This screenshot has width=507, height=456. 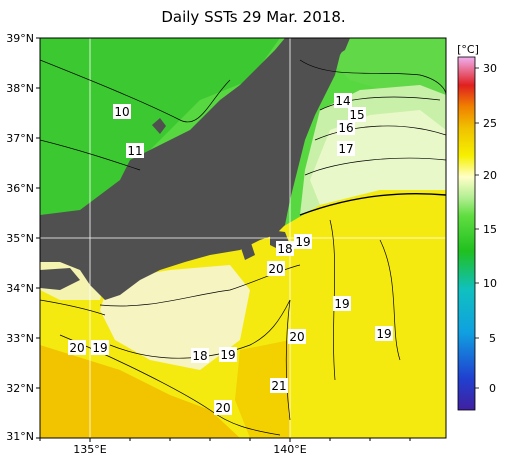 I want to click on svg-text: 10, so click(x=121, y=112).